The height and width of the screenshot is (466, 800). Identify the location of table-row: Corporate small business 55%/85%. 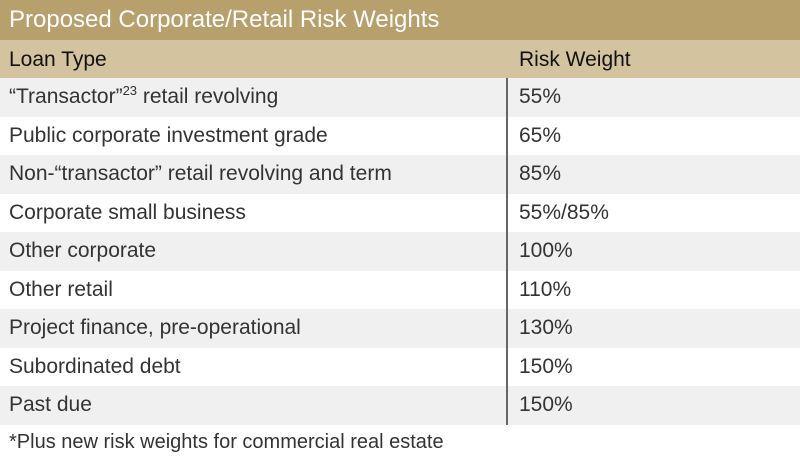
(400, 212).